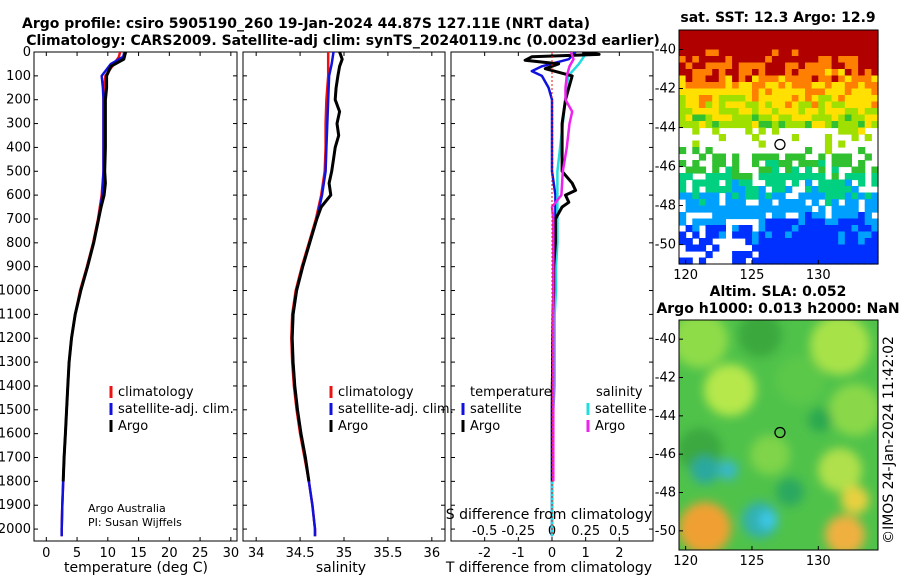  Describe the element at coordinates (562, 267) in the screenshot. I see `series-temperature-argo` at that location.